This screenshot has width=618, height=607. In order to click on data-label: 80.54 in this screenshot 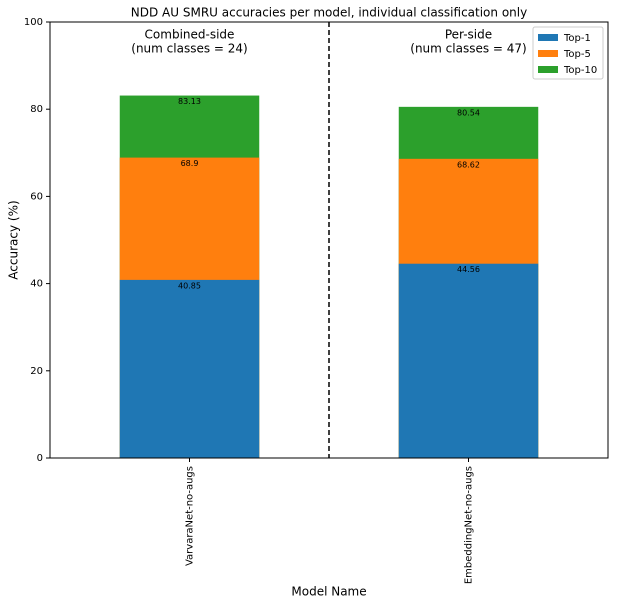, I will do `click(468, 112)`.